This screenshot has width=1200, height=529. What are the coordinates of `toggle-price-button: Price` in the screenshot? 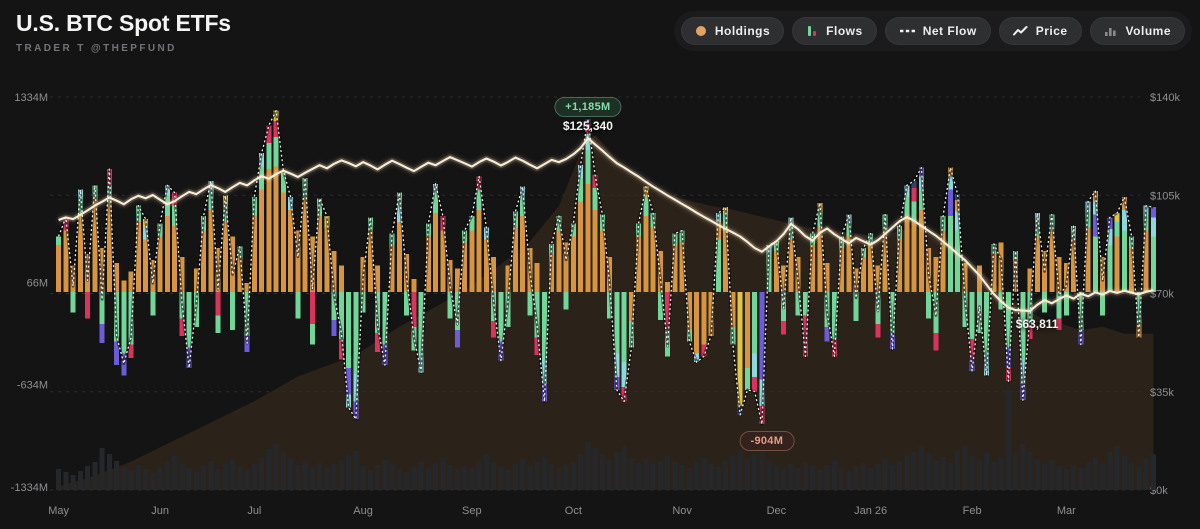 It's located at (1040, 31).